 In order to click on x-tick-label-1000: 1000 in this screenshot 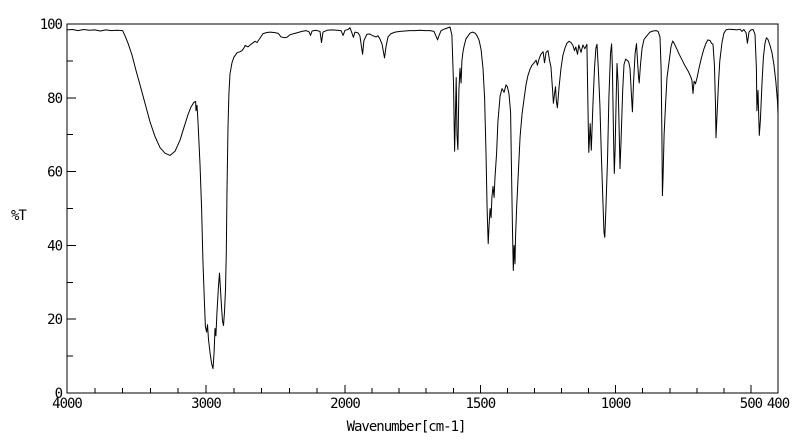, I will do `click(616, 404)`.